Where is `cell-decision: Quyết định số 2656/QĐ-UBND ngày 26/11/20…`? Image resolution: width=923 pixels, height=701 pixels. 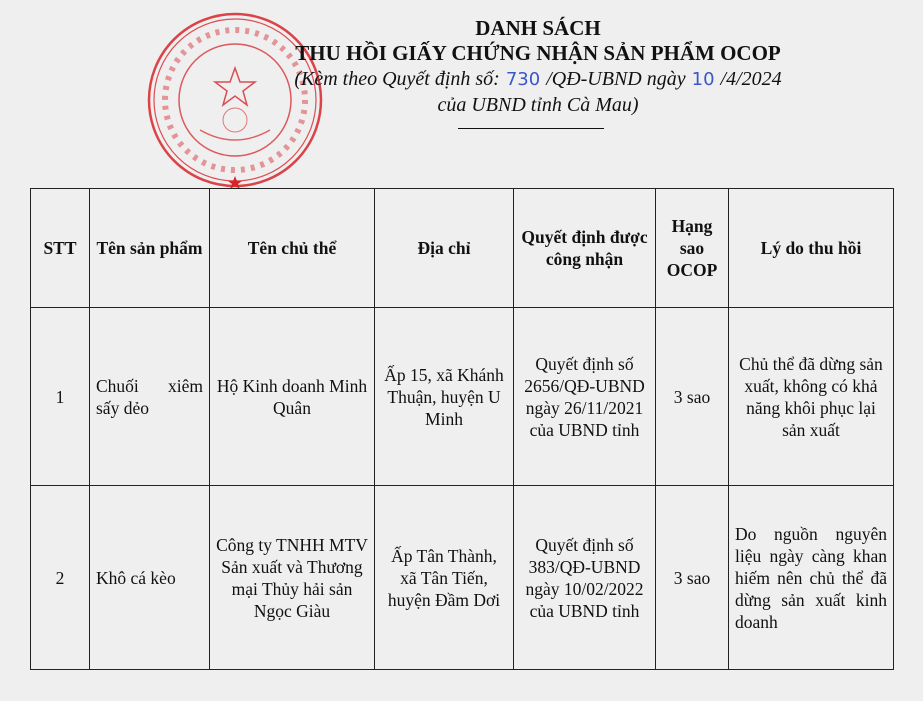
cell-decision: Quyết định số 2656/QĐ-UBND ngày 26/11/20… is located at coordinates (584, 396).